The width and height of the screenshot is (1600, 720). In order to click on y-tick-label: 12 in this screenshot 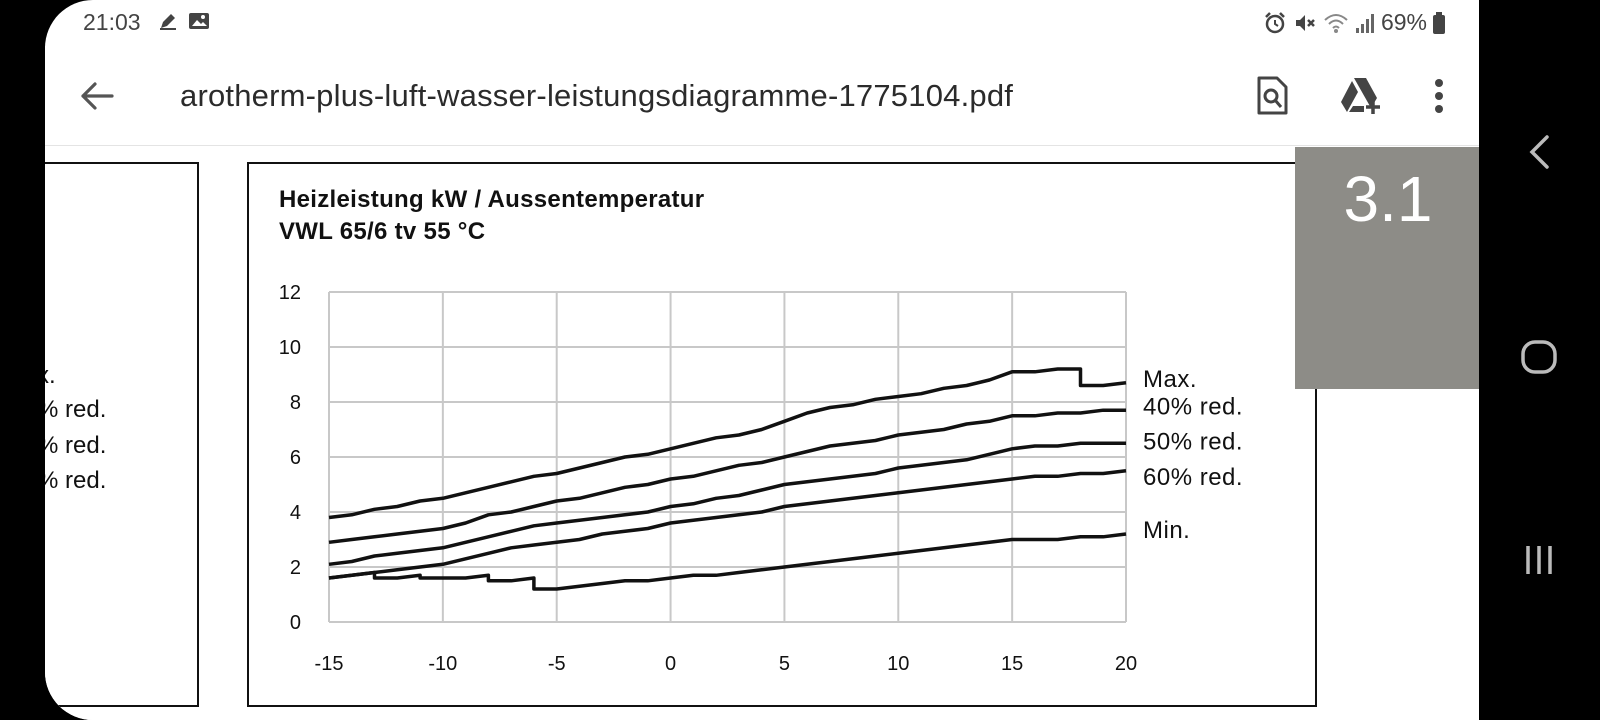, I will do `click(290, 293)`.